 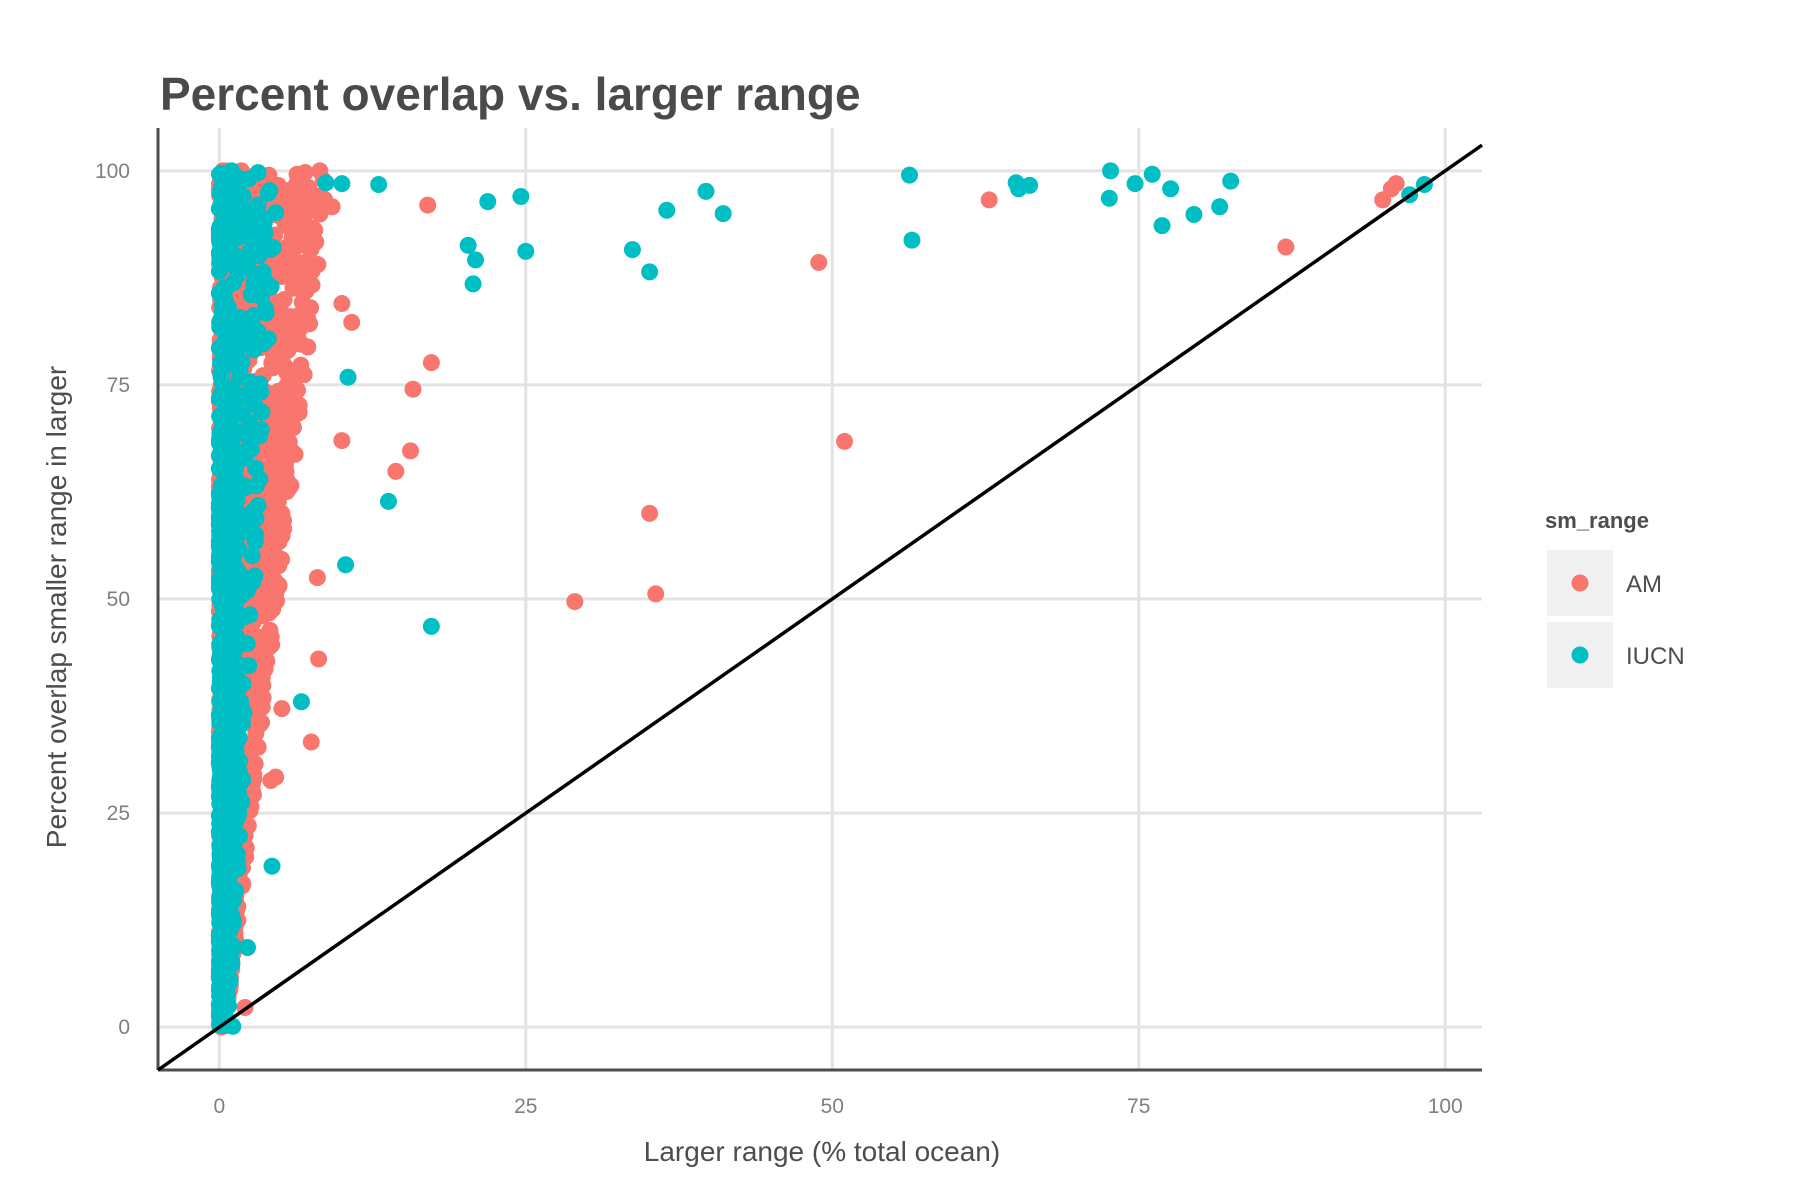 I want to click on legend-marker-iucn, so click(x=1580, y=655).